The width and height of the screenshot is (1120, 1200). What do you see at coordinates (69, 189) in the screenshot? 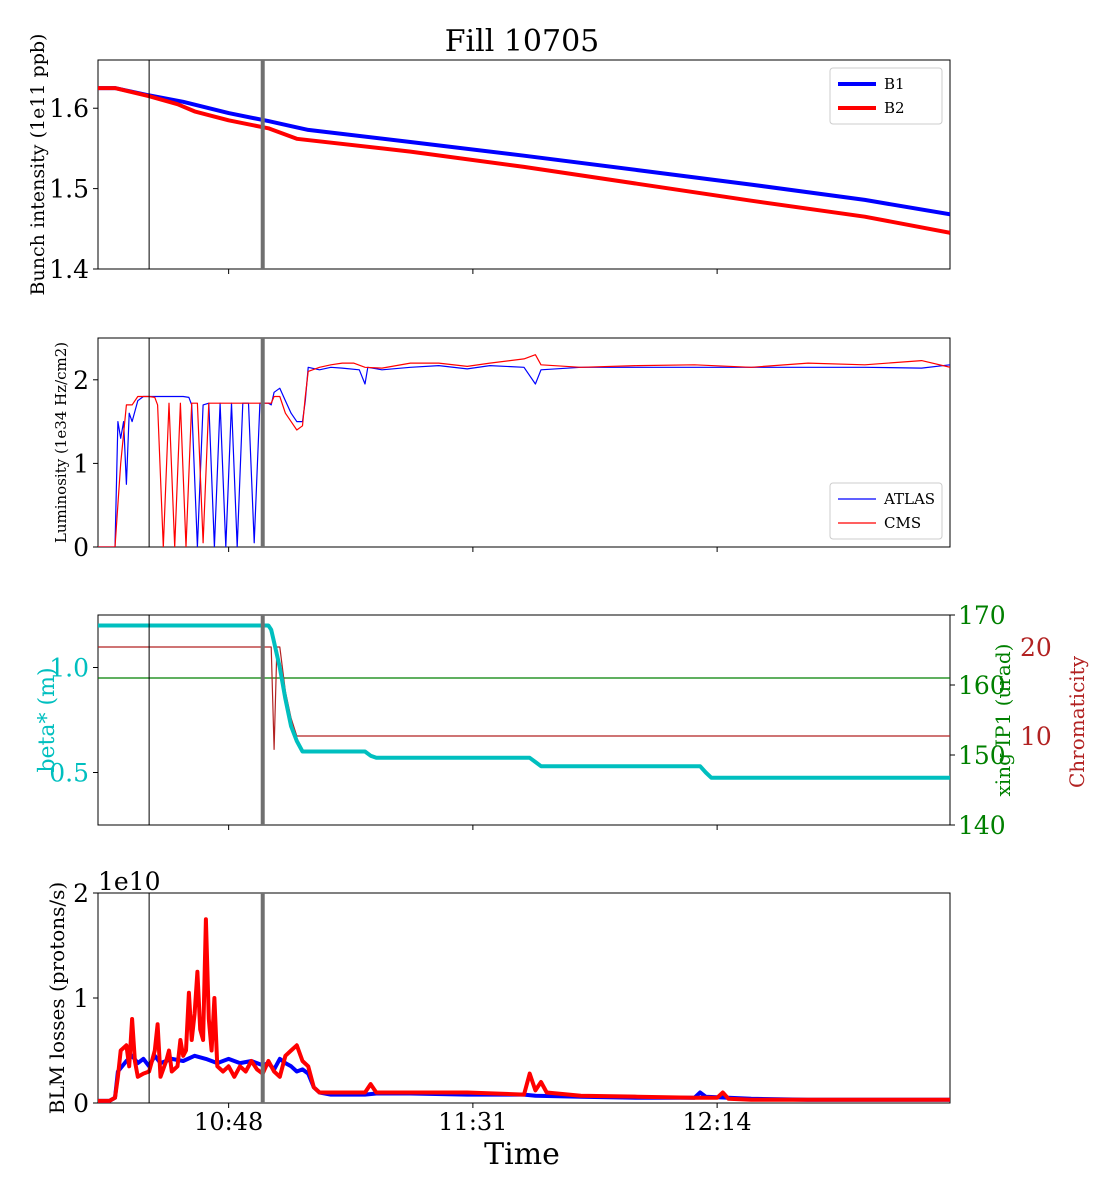
I see `y-tick-label: 1.5` at bounding box center [69, 189].